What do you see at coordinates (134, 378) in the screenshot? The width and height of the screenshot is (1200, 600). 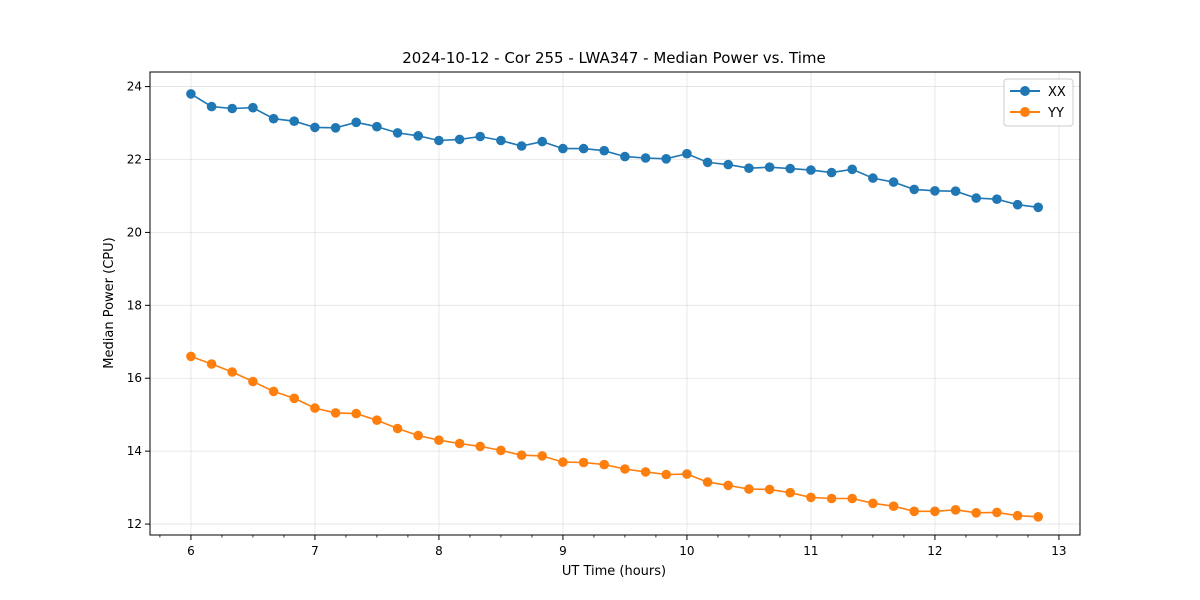 I see `y-tick-label-16: 16` at bounding box center [134, 378].